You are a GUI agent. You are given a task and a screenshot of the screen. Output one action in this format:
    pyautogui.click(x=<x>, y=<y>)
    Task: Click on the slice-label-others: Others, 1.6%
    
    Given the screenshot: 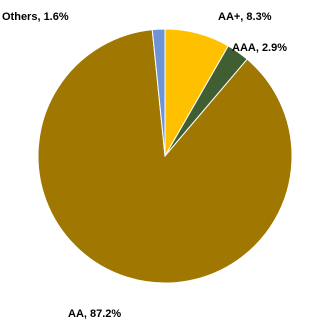 What is the action you would take?
    pyautogui.click(x=35, y=17)
    